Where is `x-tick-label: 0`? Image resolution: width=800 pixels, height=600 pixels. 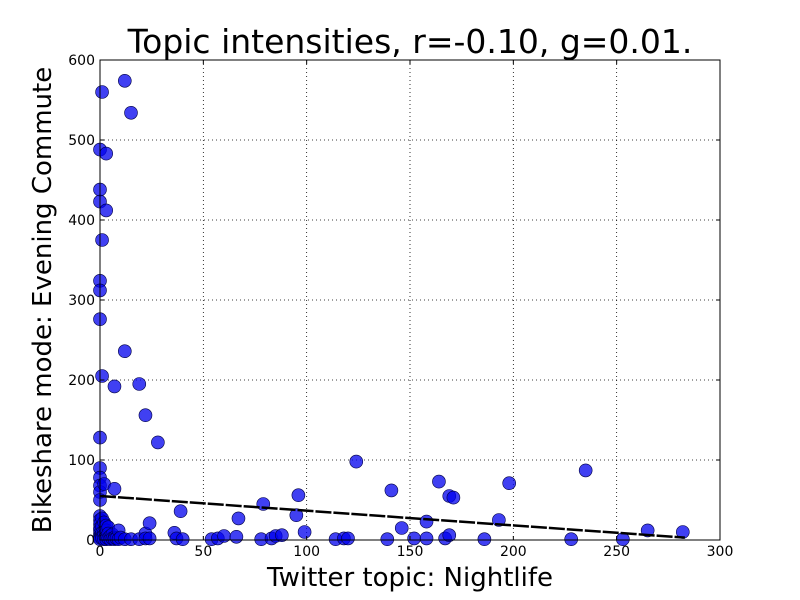 x-tick-label: 0 is located at coordinates (100, 552).